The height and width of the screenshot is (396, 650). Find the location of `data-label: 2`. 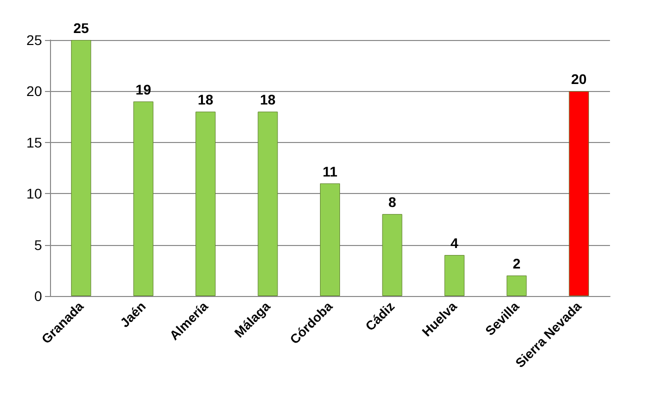

data-label: 2 is located at coordinates (516, 264).